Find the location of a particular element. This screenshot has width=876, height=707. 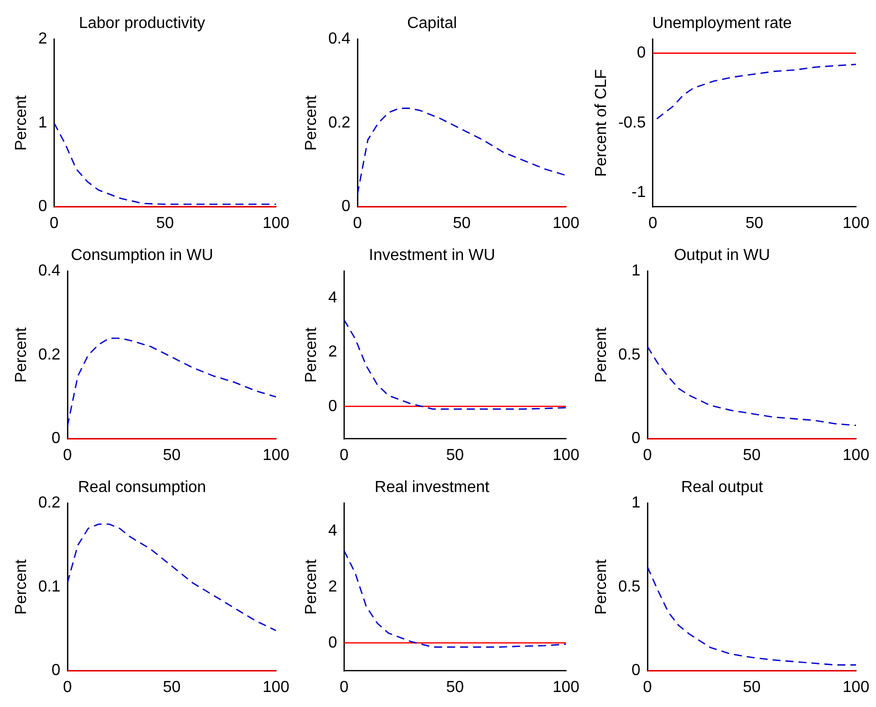

chart-title: Labor productivity is located at coordinates (142, 23).